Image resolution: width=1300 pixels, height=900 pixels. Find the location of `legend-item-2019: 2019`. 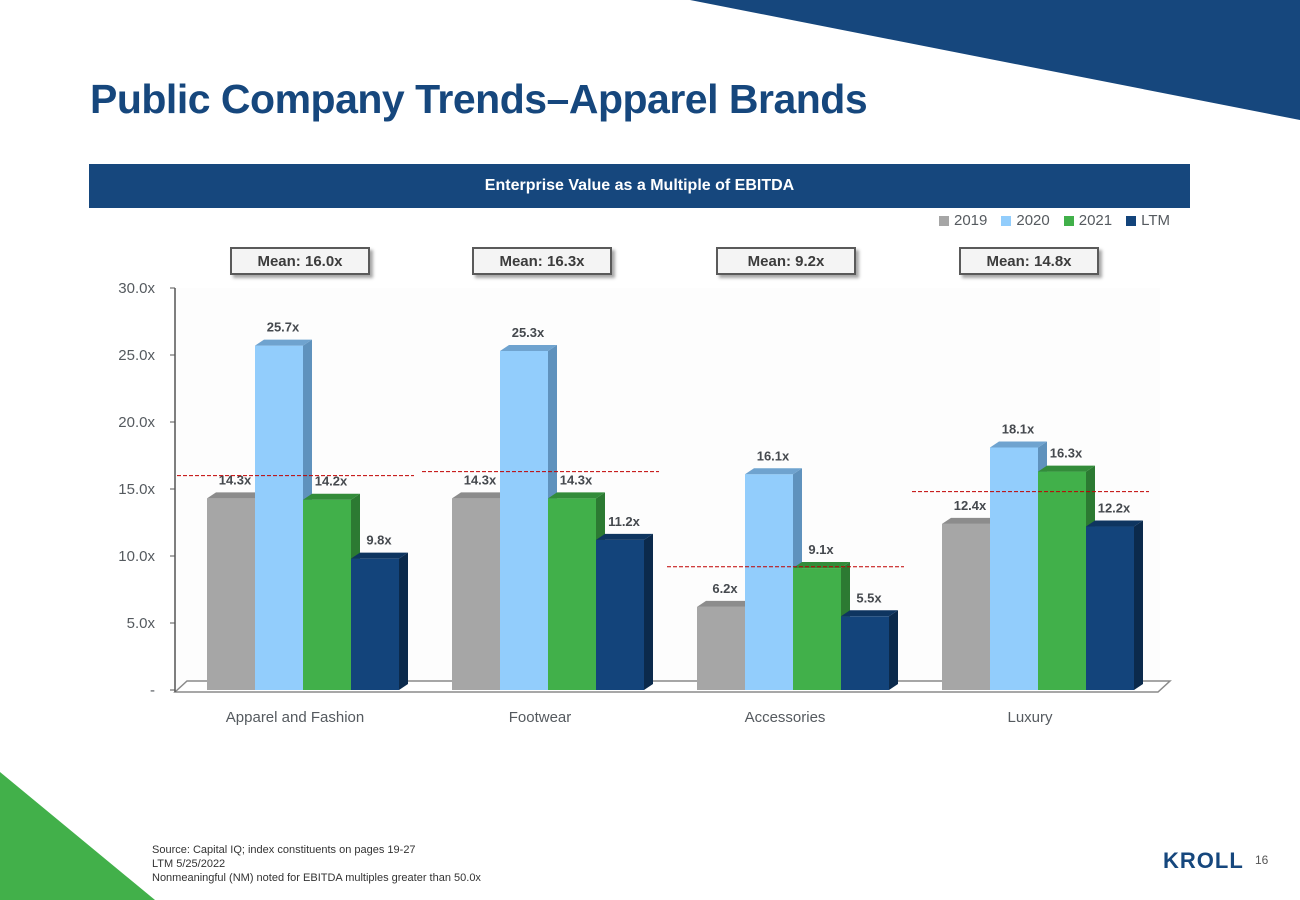

legend-item-2019: 2019 is located at coordinates (963, 220).